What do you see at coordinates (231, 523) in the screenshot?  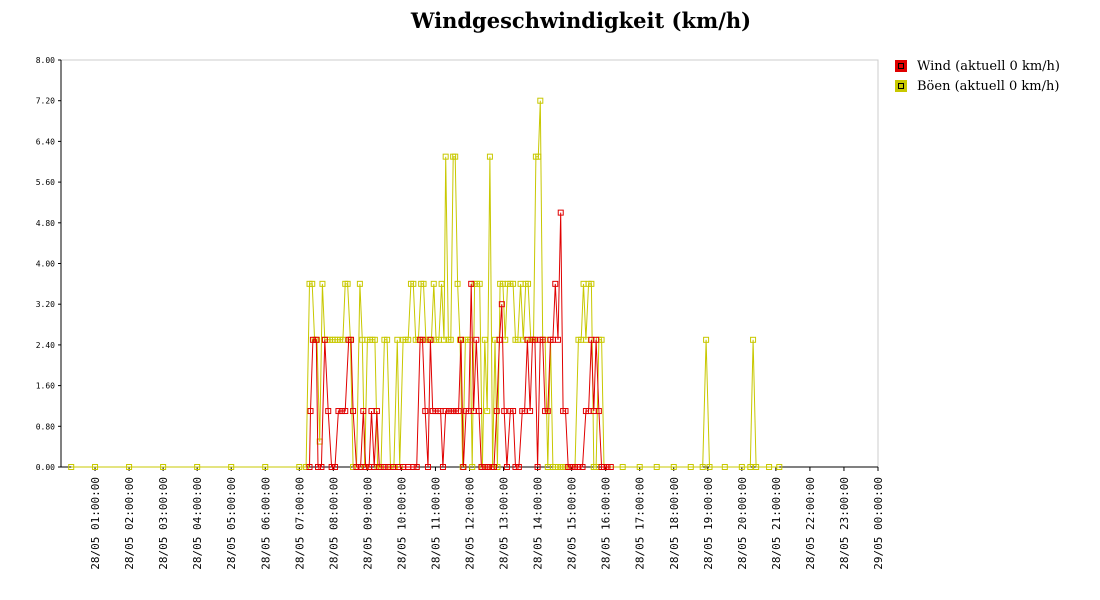 I see `x-tick-label: 28/05 05:00:00` at bounding box center [231, 523].